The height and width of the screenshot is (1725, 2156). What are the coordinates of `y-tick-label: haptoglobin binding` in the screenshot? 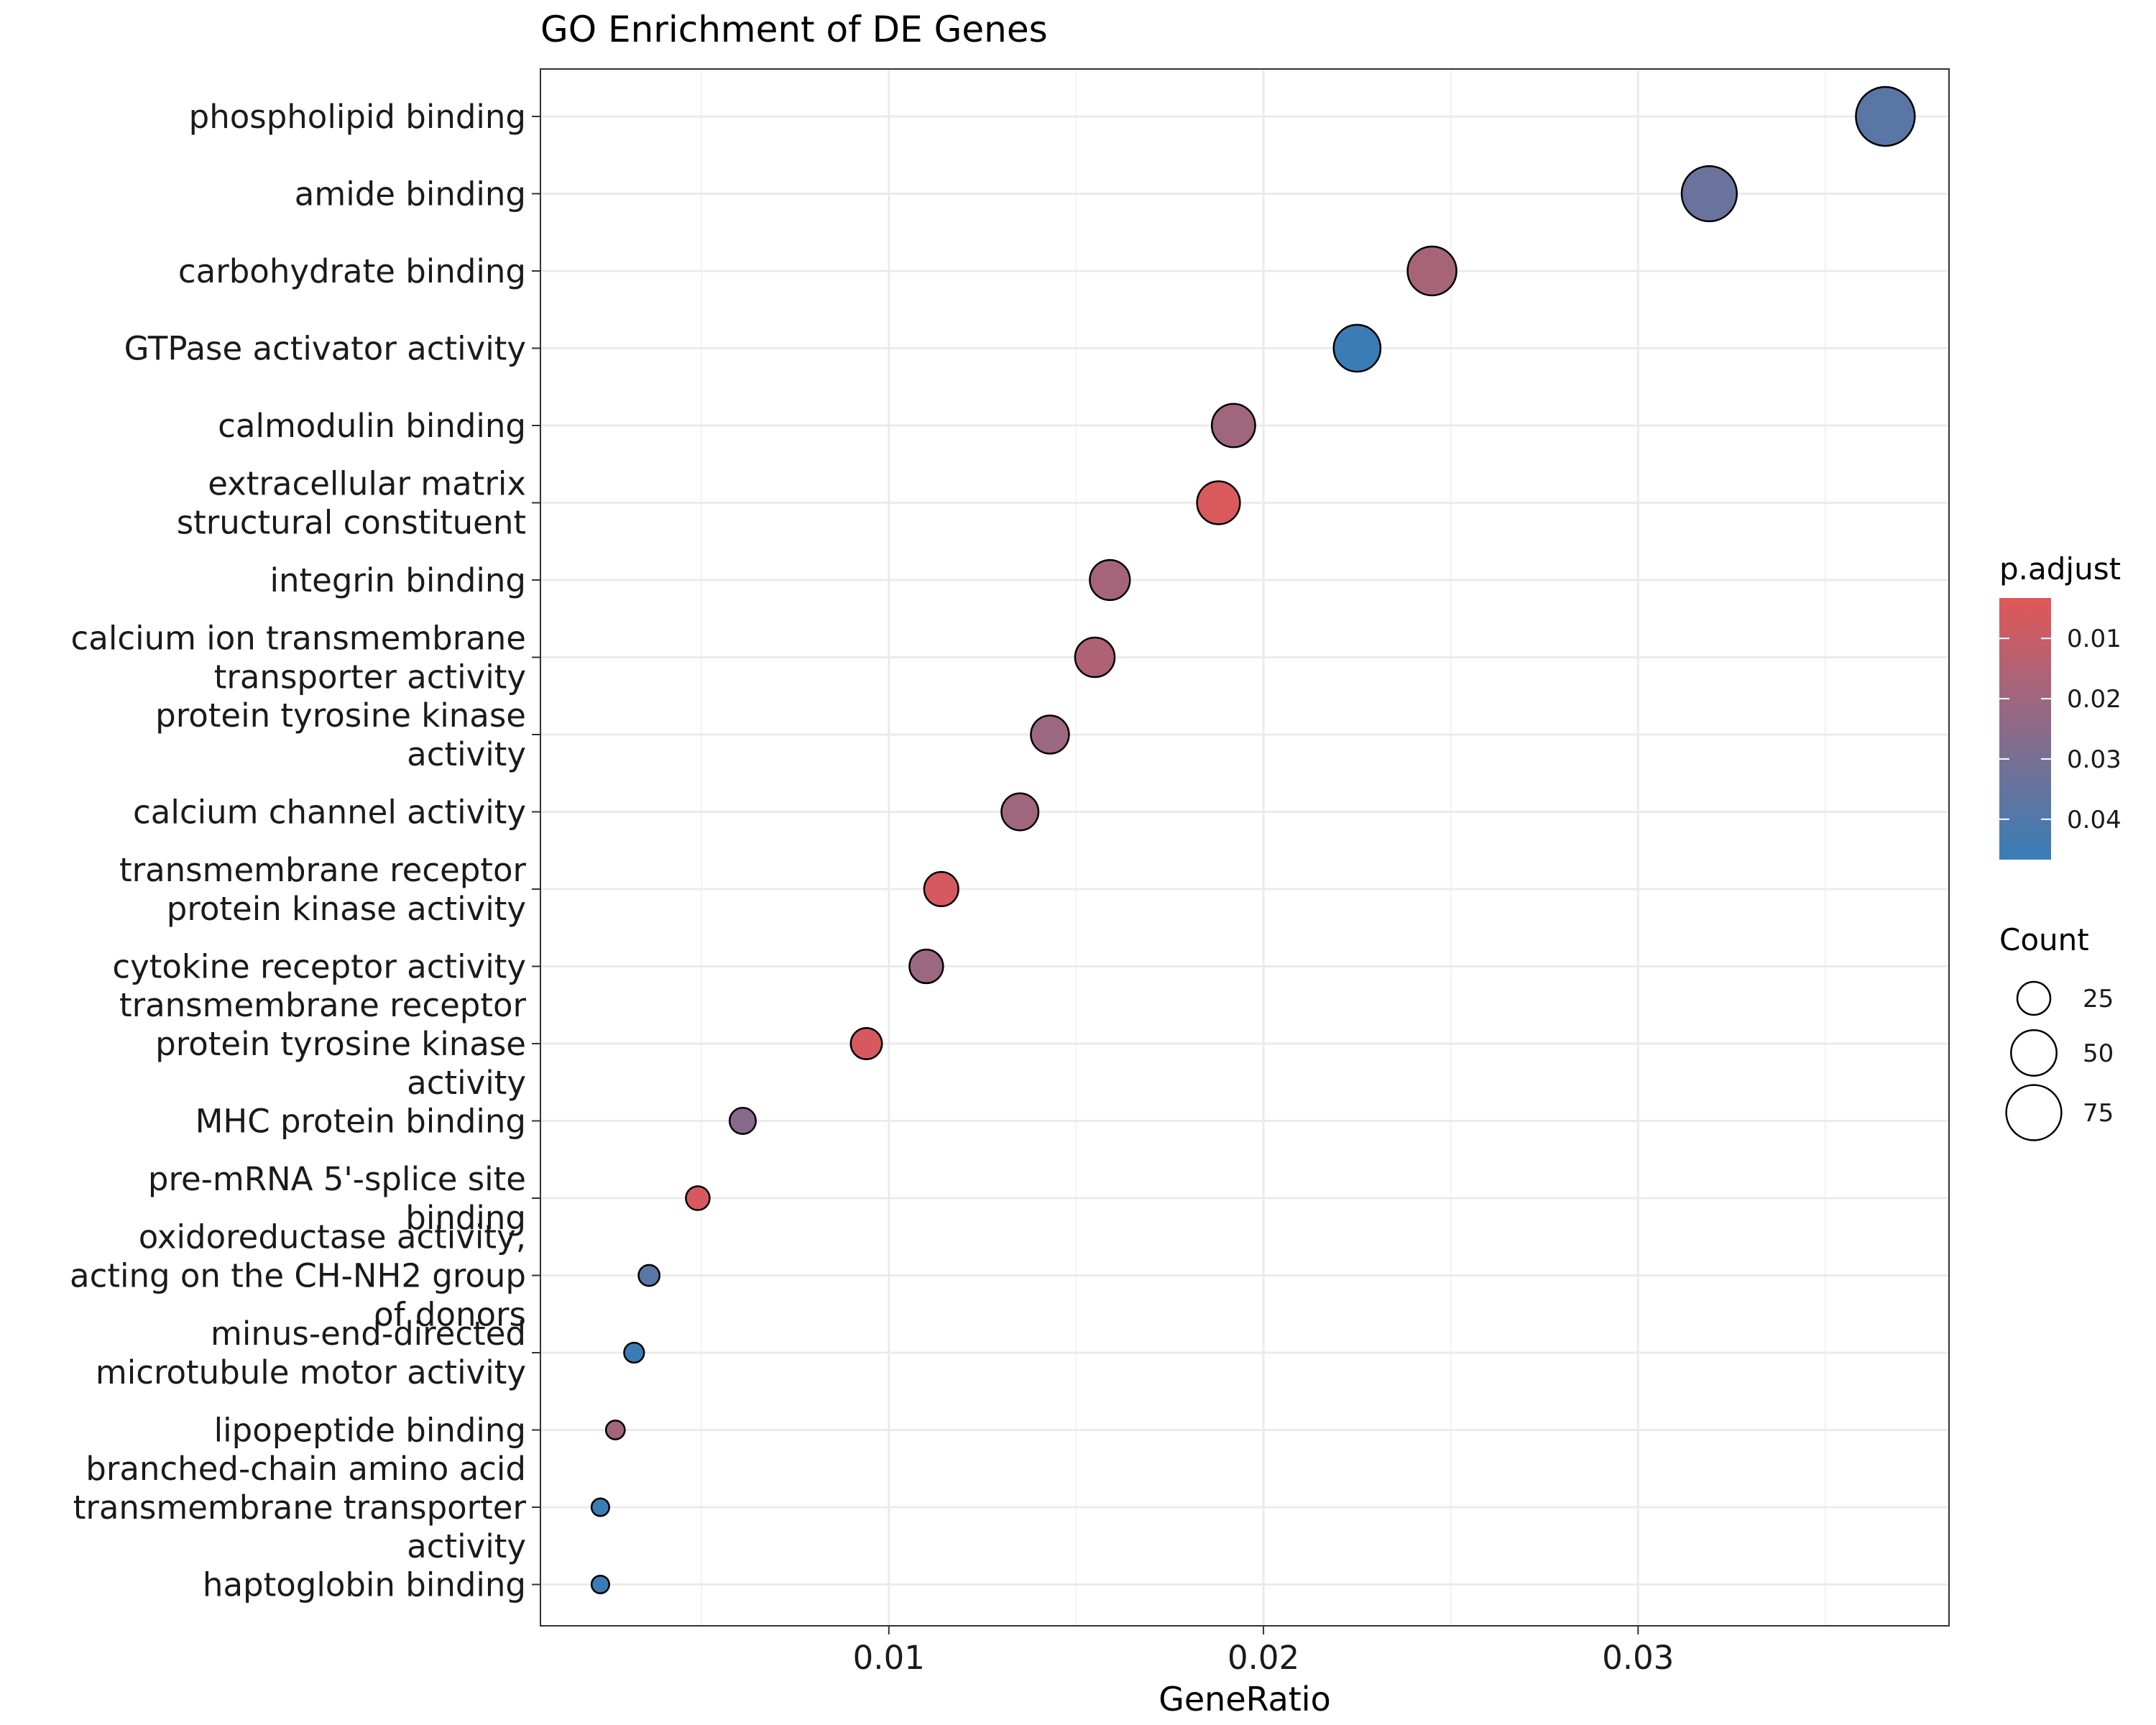 It's located at (365, 1585).